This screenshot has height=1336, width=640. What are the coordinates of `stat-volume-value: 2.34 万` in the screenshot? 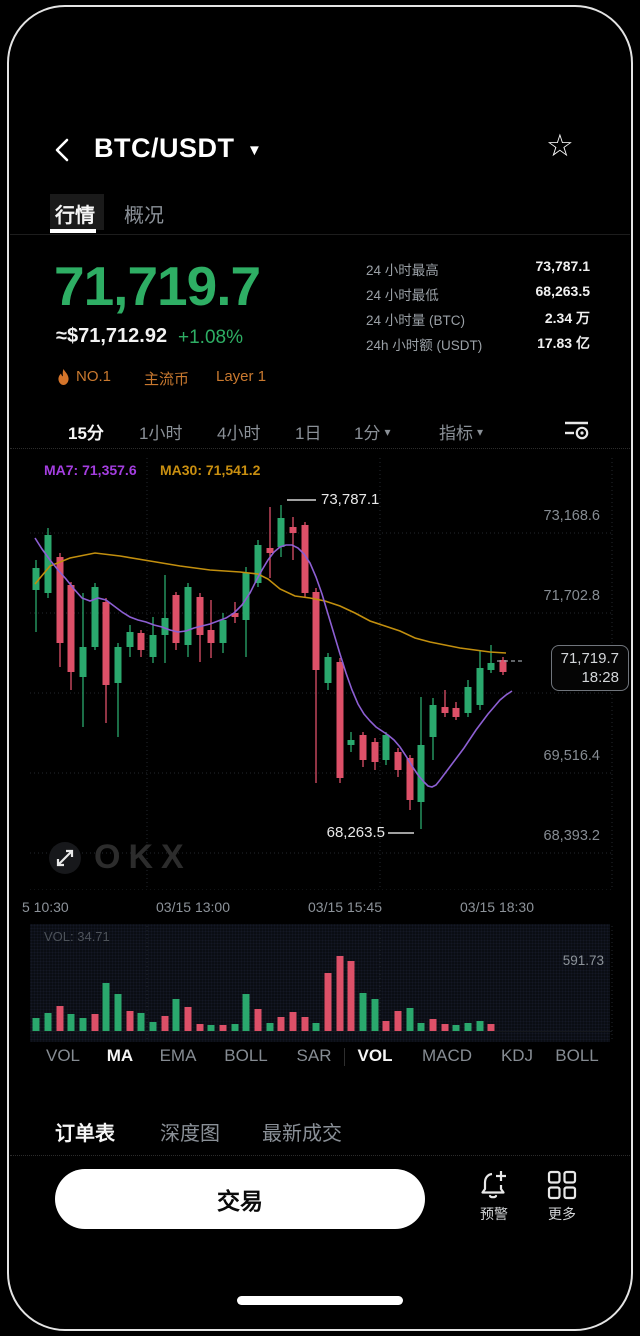 It's located at (567, 318).